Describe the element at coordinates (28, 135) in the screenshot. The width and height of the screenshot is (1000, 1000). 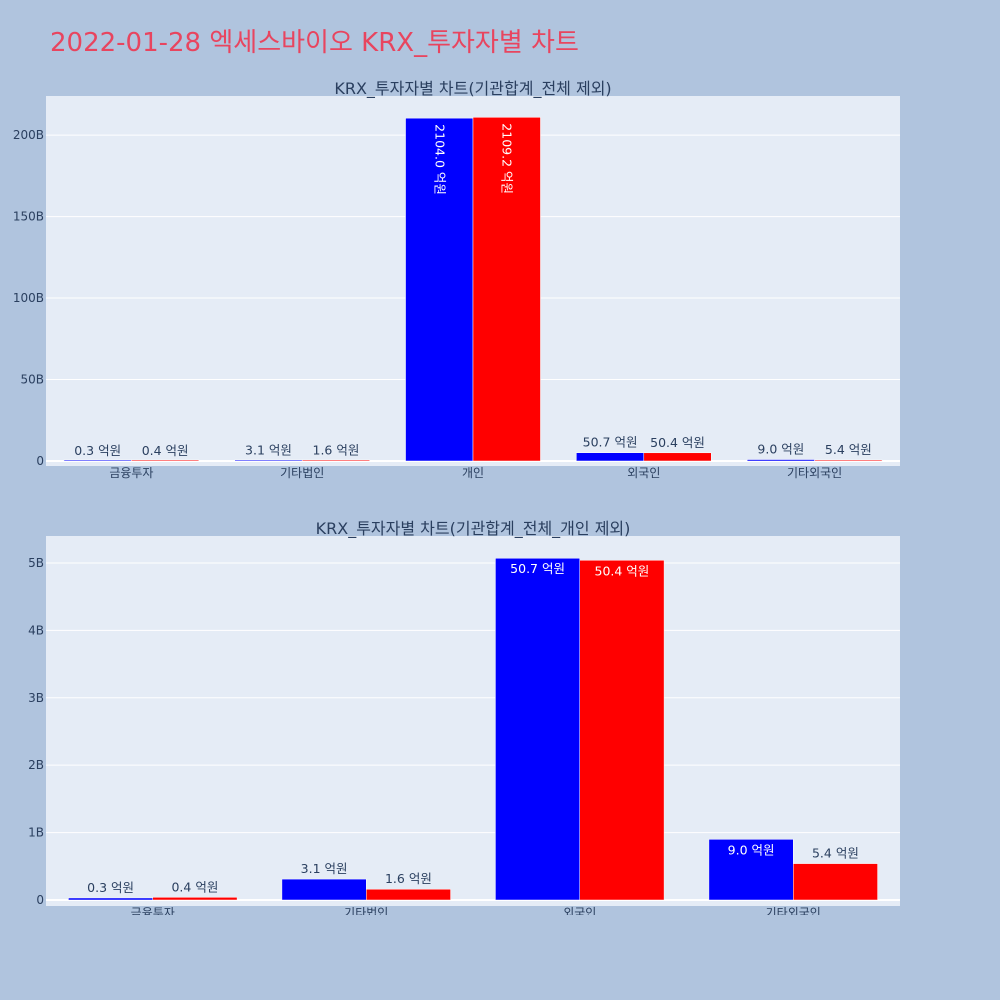
I see `y-tick-label: 200B` at that location.